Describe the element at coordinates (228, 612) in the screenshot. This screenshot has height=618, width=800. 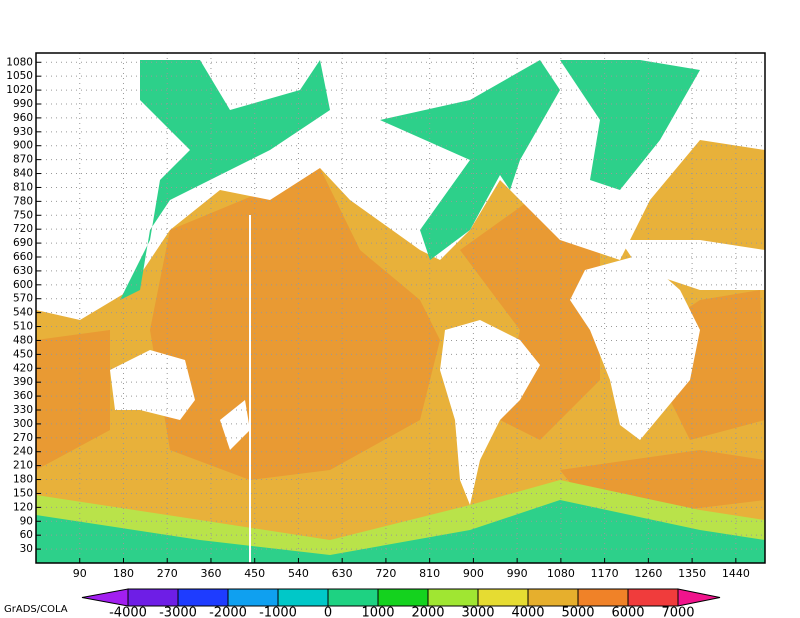
I see `colorbar-label: -2000` at that location.